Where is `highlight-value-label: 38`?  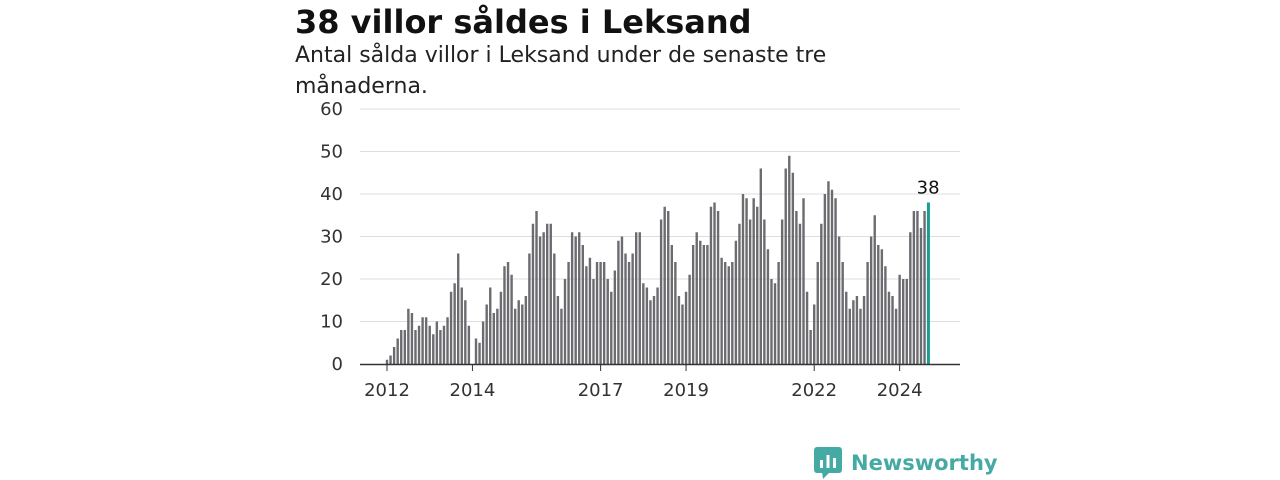
highlight-value-label: 38 is located at coordinates (928, 188).